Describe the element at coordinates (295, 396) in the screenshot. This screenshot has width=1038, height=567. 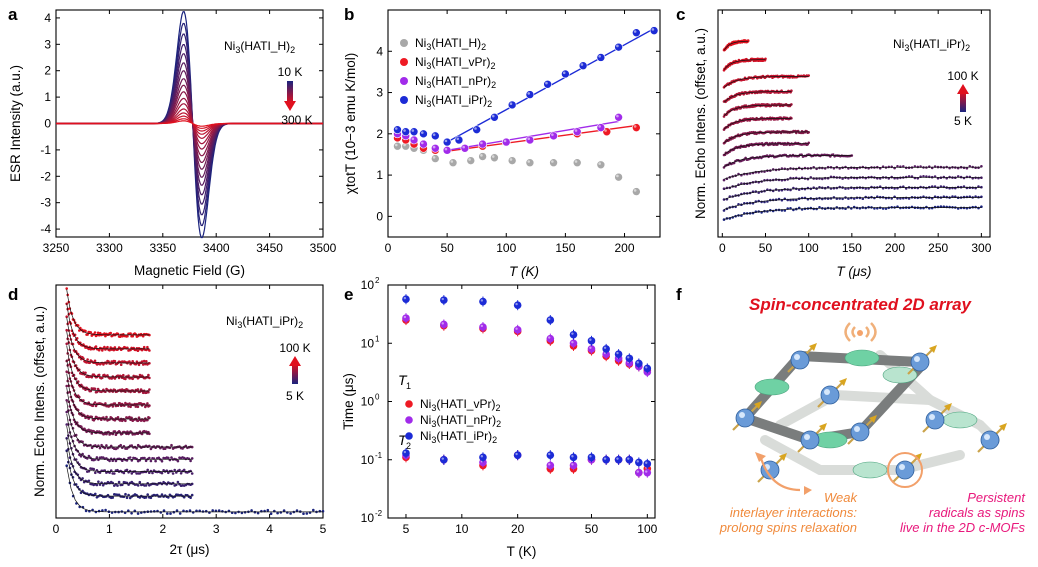
I see `d-arrow-bottom-label: 5 K` at that location.